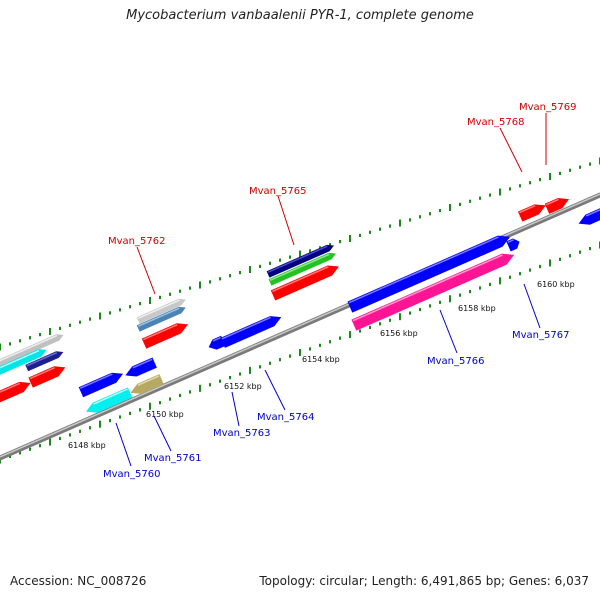 The width and height of the screenshot is (600, 600). I want to click on feature-blue-e-highlight, so click(423, 270).